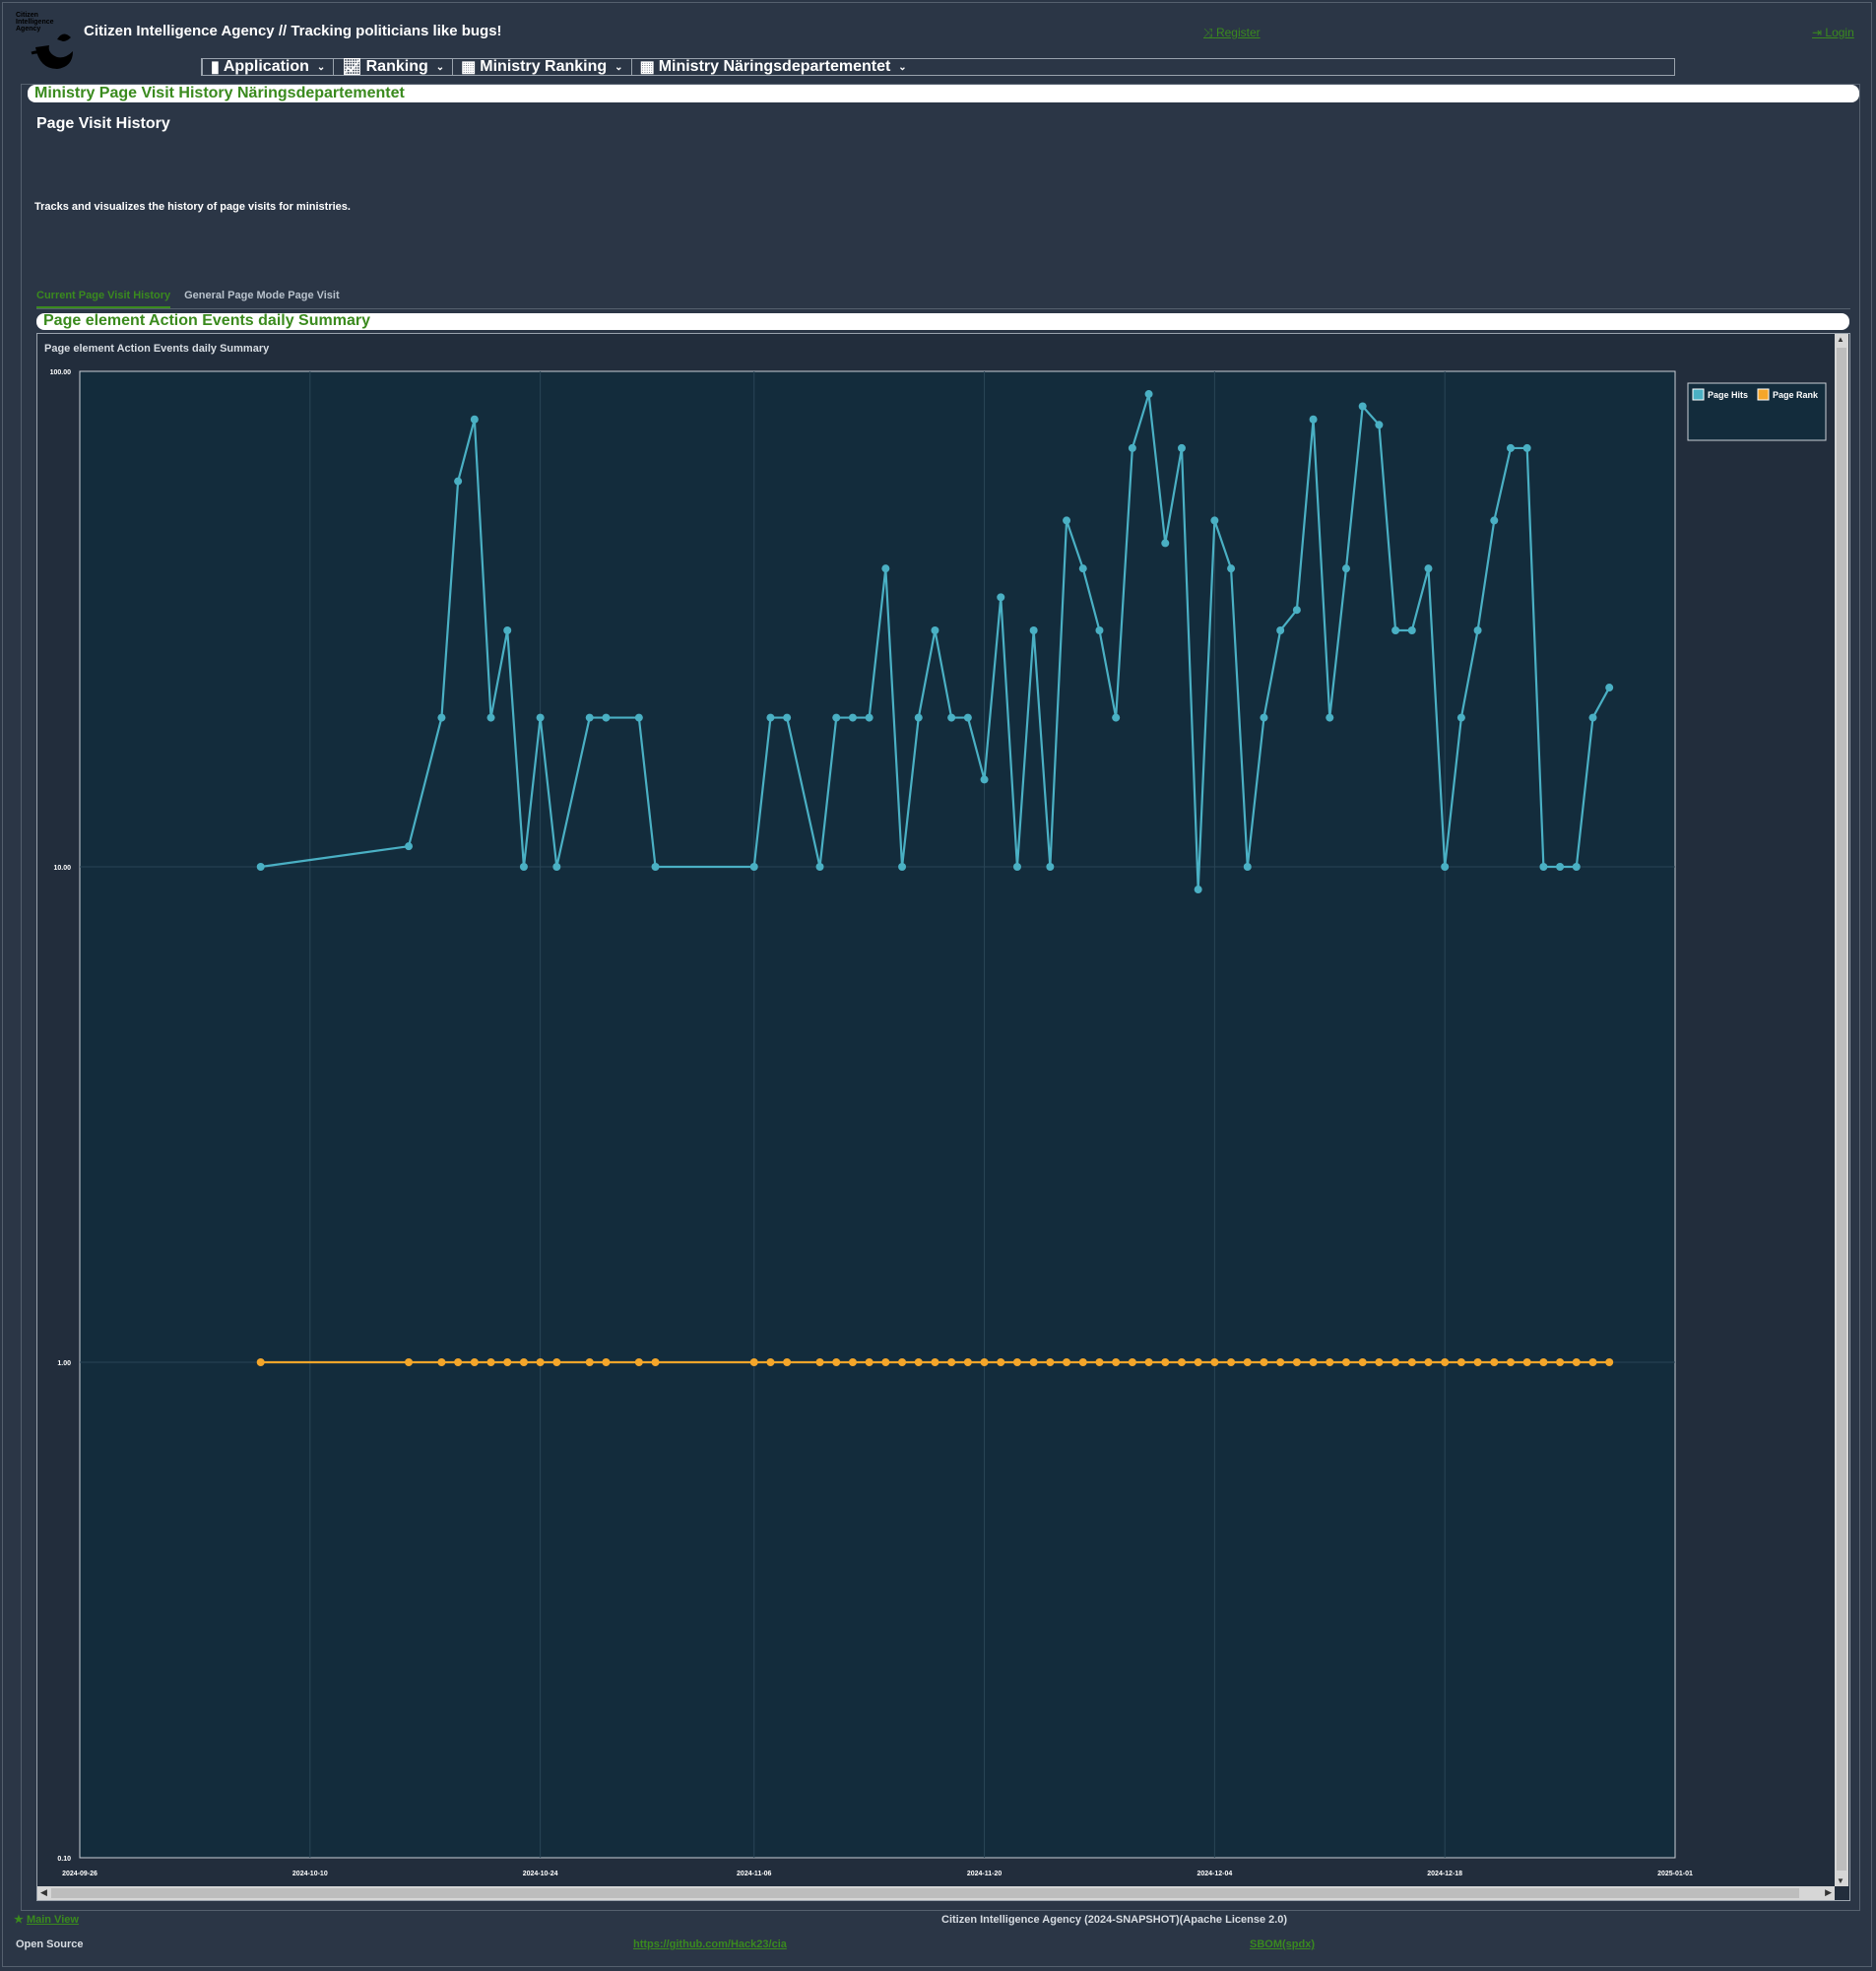 This screenshot has height=1971, width=1876. What do you see at coordinates (925, 1893) in the screenshot?
I see `horizontal-scroll-thumb` at bounding box center [925, 1893].